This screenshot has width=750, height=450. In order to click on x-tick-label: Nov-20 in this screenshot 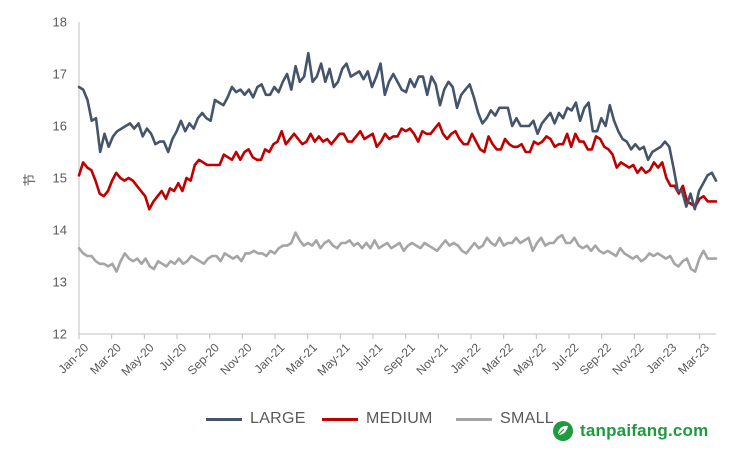, I will do `click(235, 358)`.